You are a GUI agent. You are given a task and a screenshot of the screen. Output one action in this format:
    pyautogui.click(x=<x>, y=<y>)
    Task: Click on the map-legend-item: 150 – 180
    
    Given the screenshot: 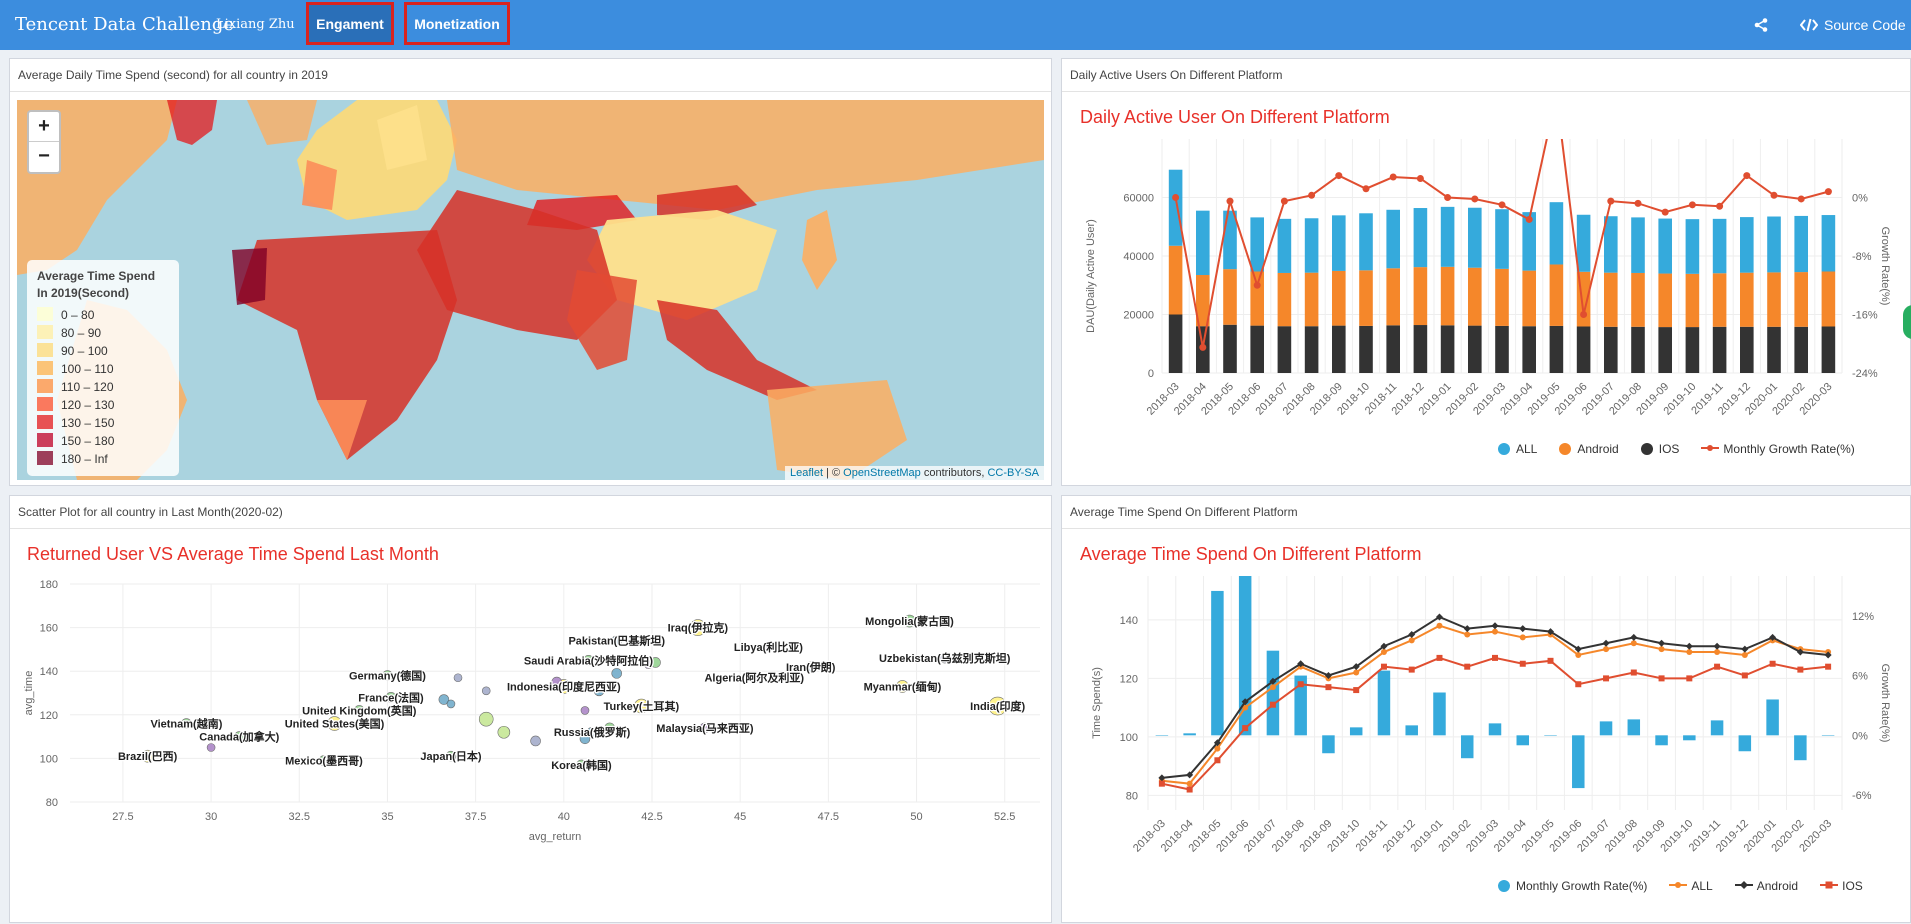 What is the action you would take?
    pyautogui.click(x=103, y=441)
    